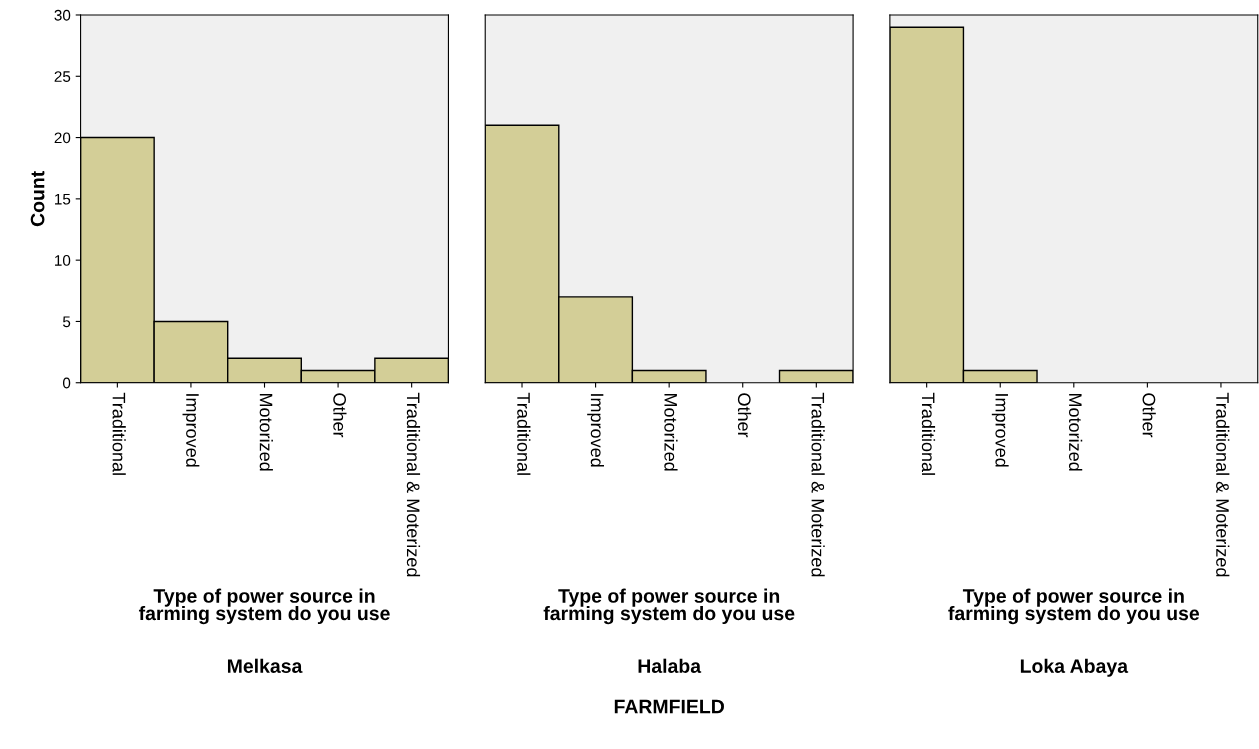 Image resolution: width=1259 pixels, height=749 pixels. What do you see at coordinates (66, 322) in the screenshot?
I see `y-tick-label: 5` at bounding box center [66, 322].